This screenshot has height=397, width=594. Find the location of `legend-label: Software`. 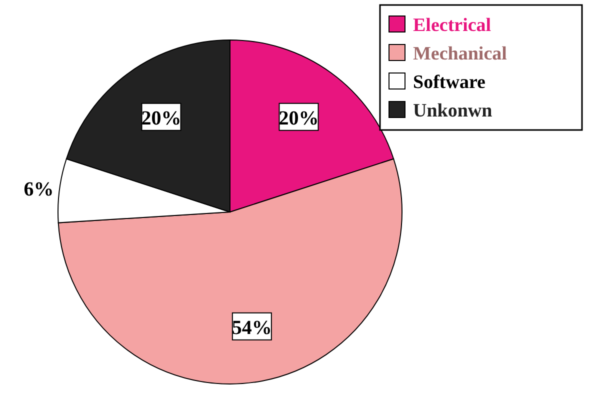

legend-label: Software is located at coordinates (449, 82).